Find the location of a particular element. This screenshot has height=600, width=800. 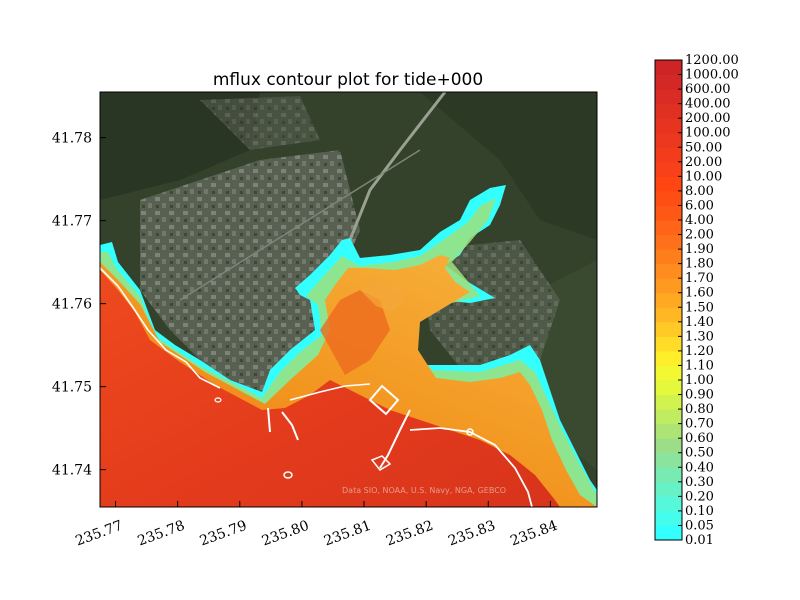

colorbar-label: 1.30 is located at coordinates (699, 336).